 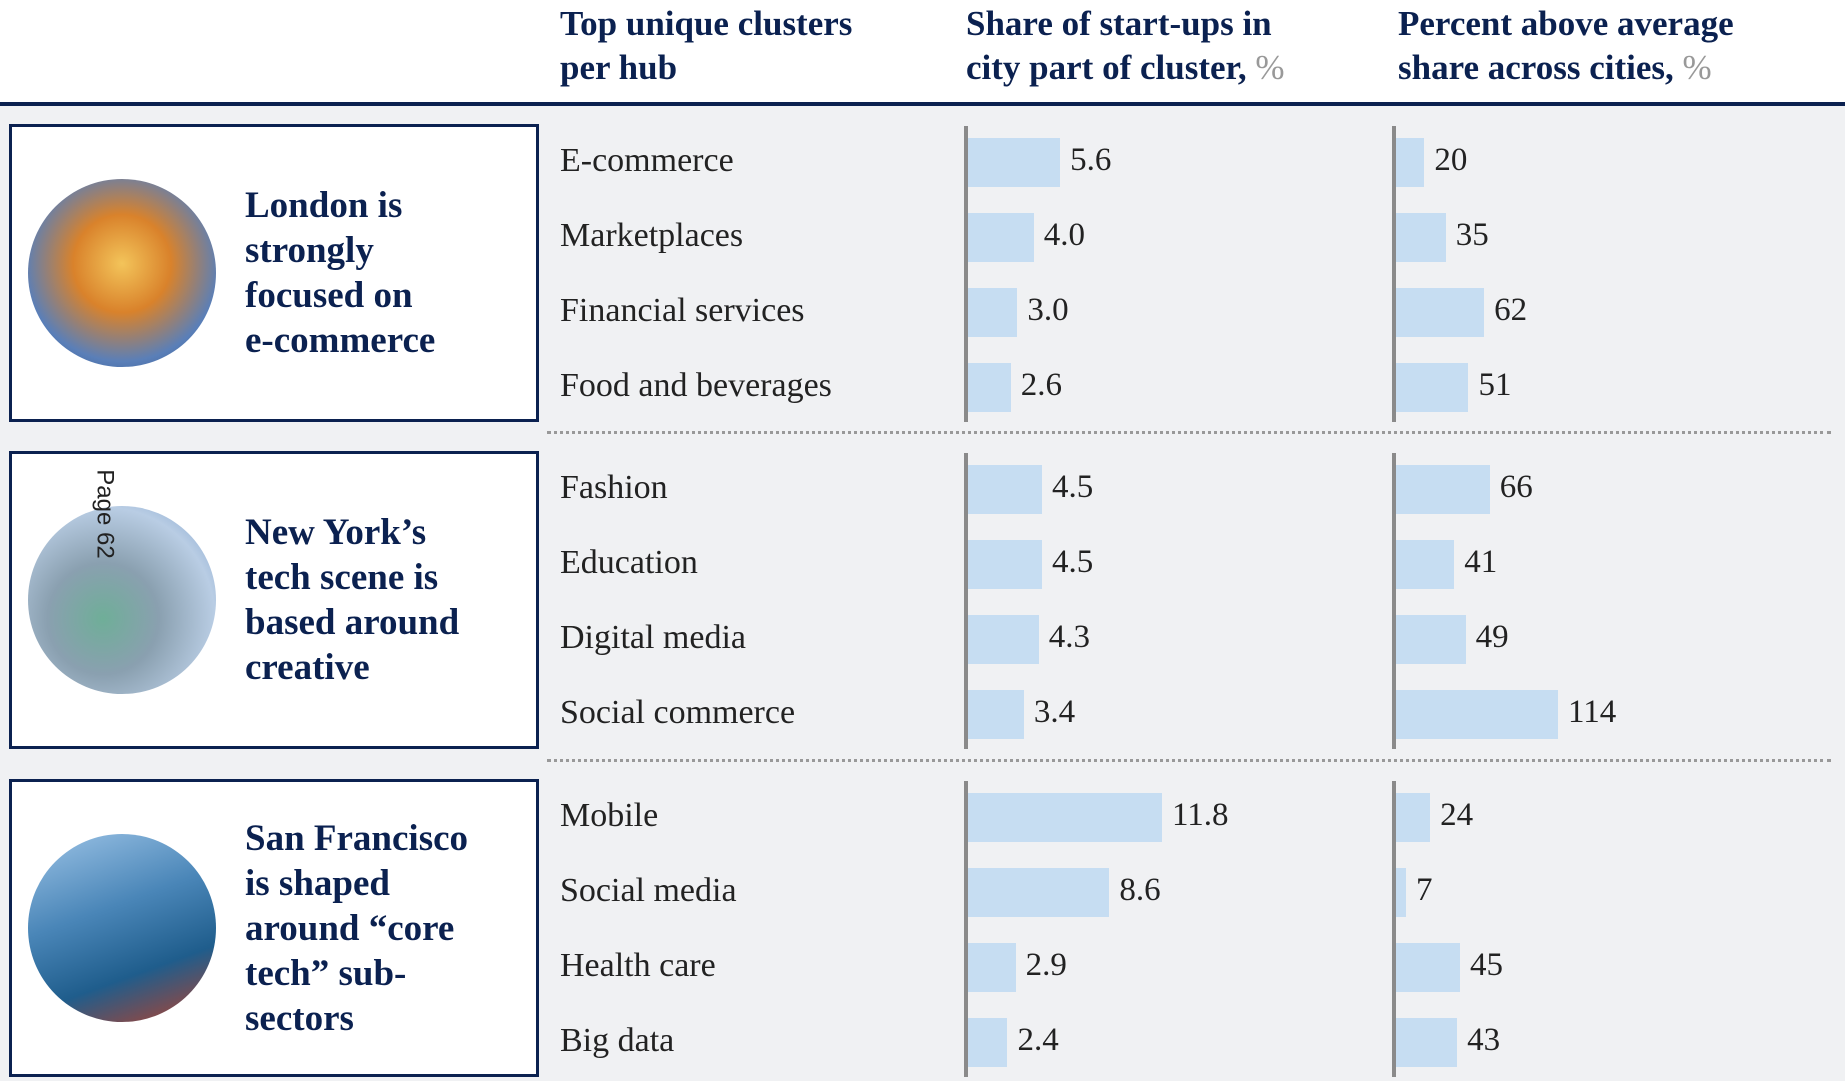 I want to click on above-value: 49, so click(x=1492, y=637).